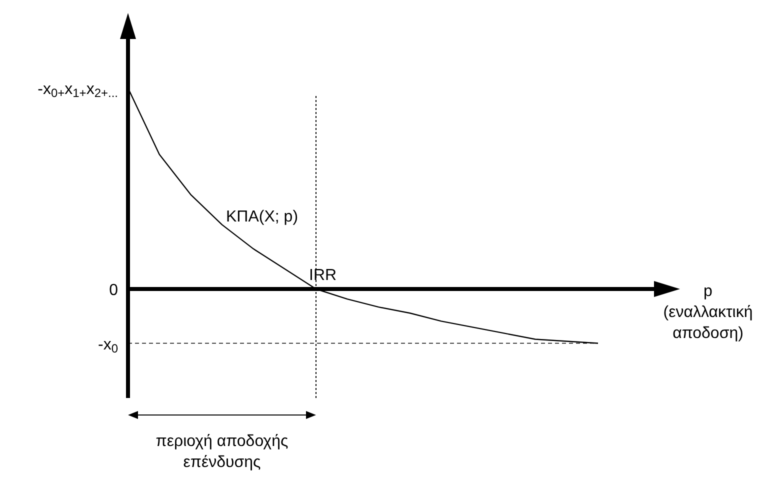 The image size is (764, 477). Describe the element at coordinates (323, 275) in the screenshot. I see `annotation: IRR` at that location.